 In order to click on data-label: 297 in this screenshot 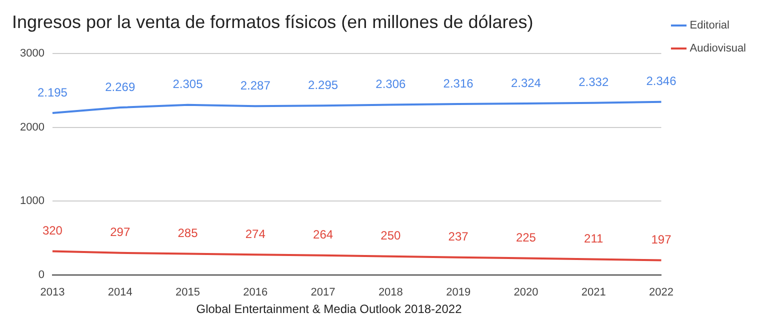, I will do `click(120, 232)`.